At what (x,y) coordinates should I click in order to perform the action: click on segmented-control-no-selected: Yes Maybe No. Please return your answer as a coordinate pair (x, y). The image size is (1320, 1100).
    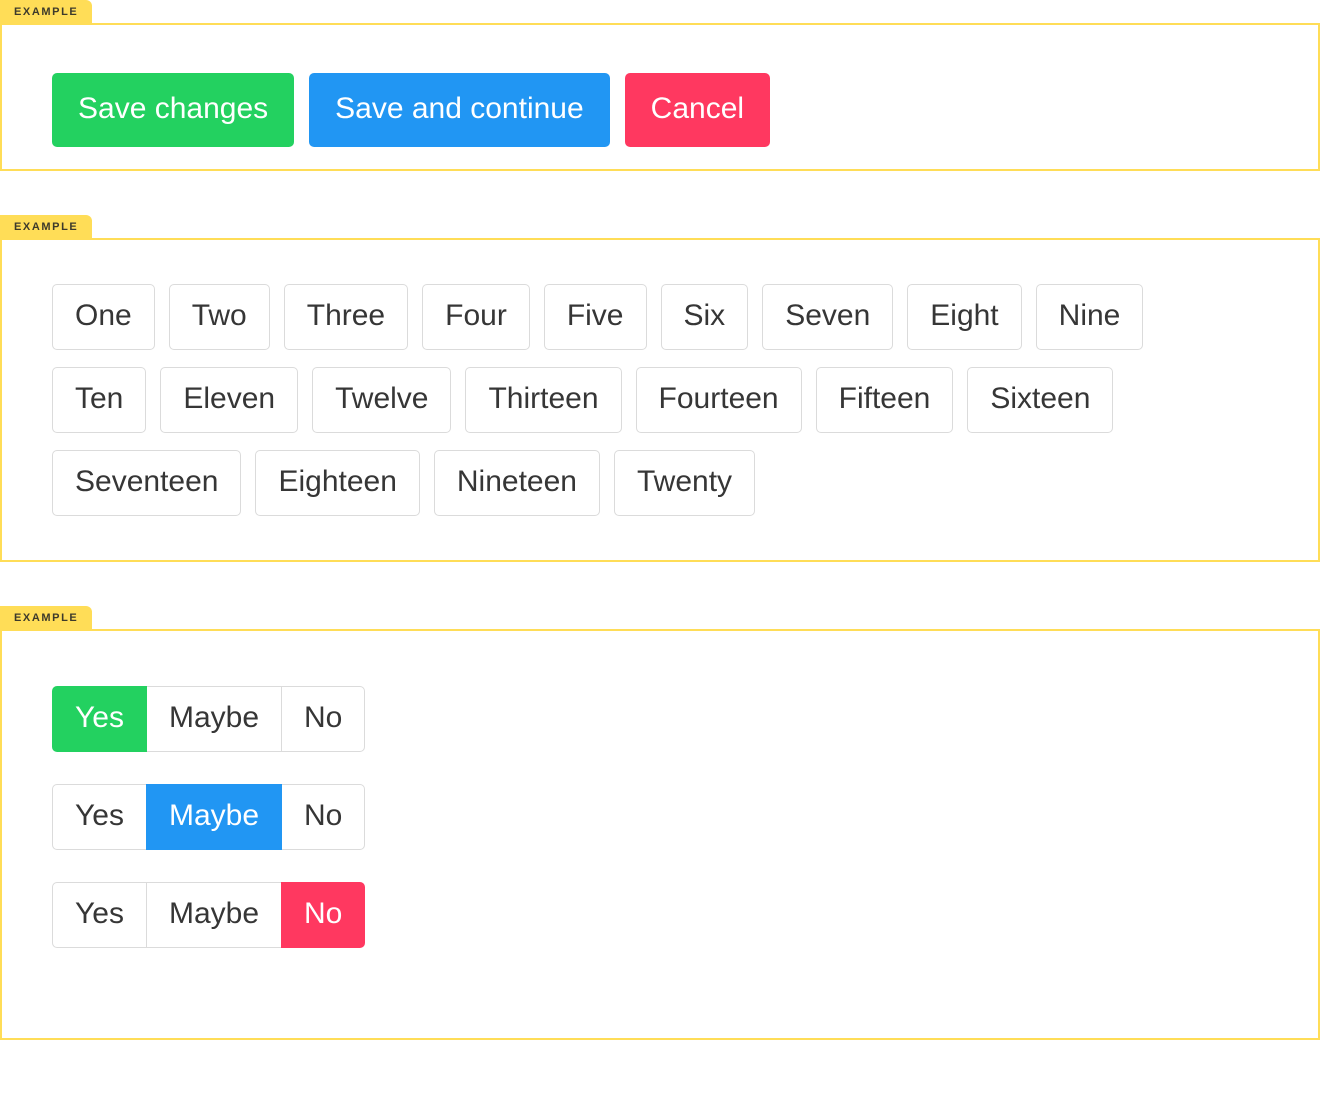
    Looking at the image, I should click on (209, 915).